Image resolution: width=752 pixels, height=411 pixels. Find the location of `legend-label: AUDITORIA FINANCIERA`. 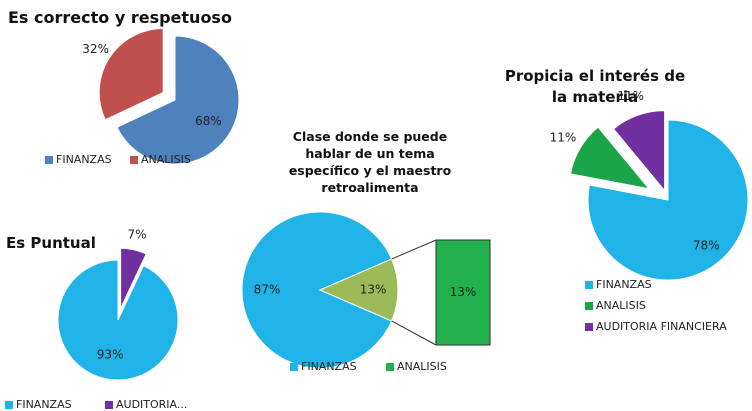

legend-label: AUDITORIA FINANCIERA is located at coordinates (661, 326).